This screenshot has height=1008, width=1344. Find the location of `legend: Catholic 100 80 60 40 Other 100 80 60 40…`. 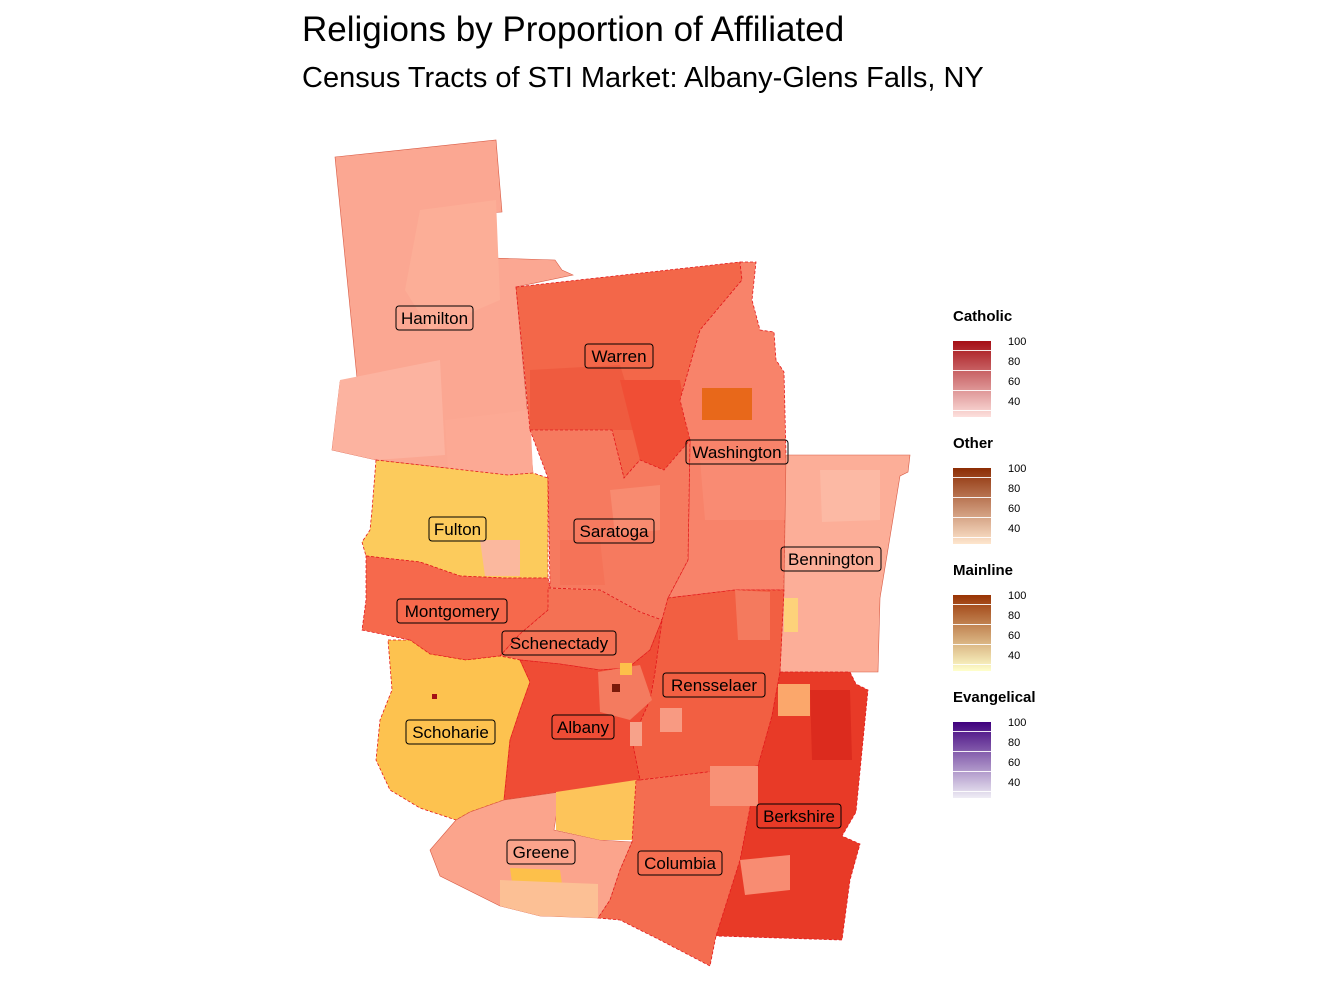

legend: Catholic 100 80 60 40 Other 100 80 60 40… is located at coordinates (1013, 562).